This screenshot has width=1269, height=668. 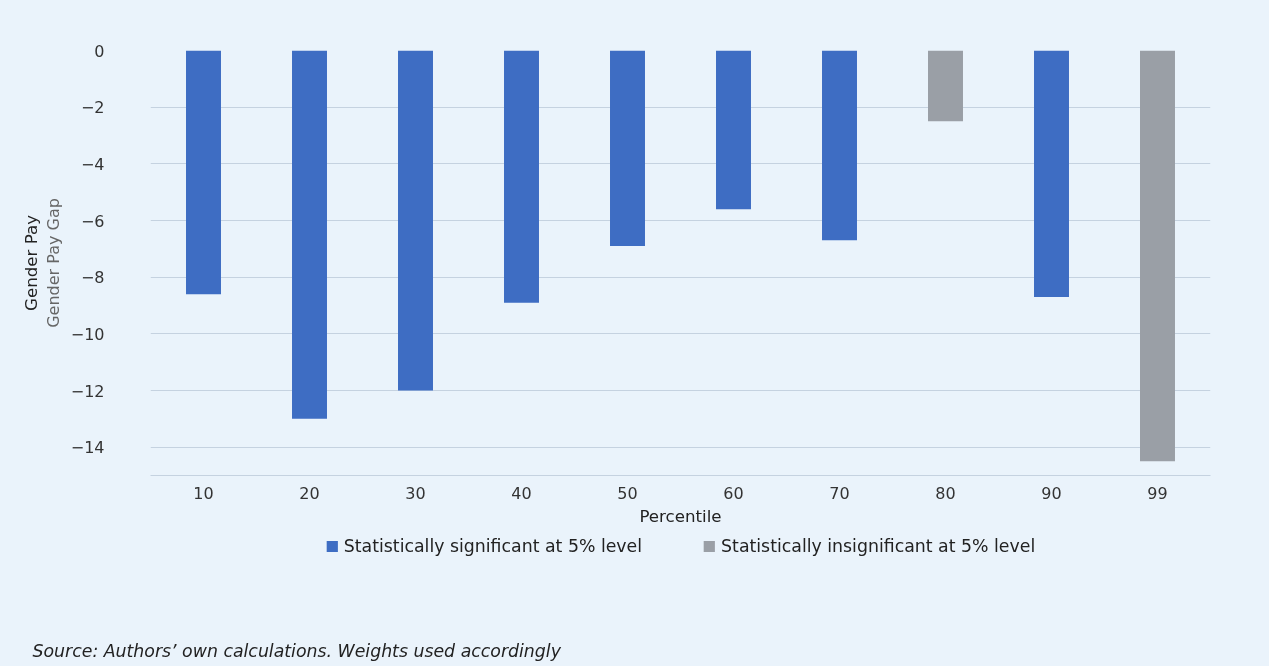 I want to click on y-tick-label: −10, so click(x=87, y=334).